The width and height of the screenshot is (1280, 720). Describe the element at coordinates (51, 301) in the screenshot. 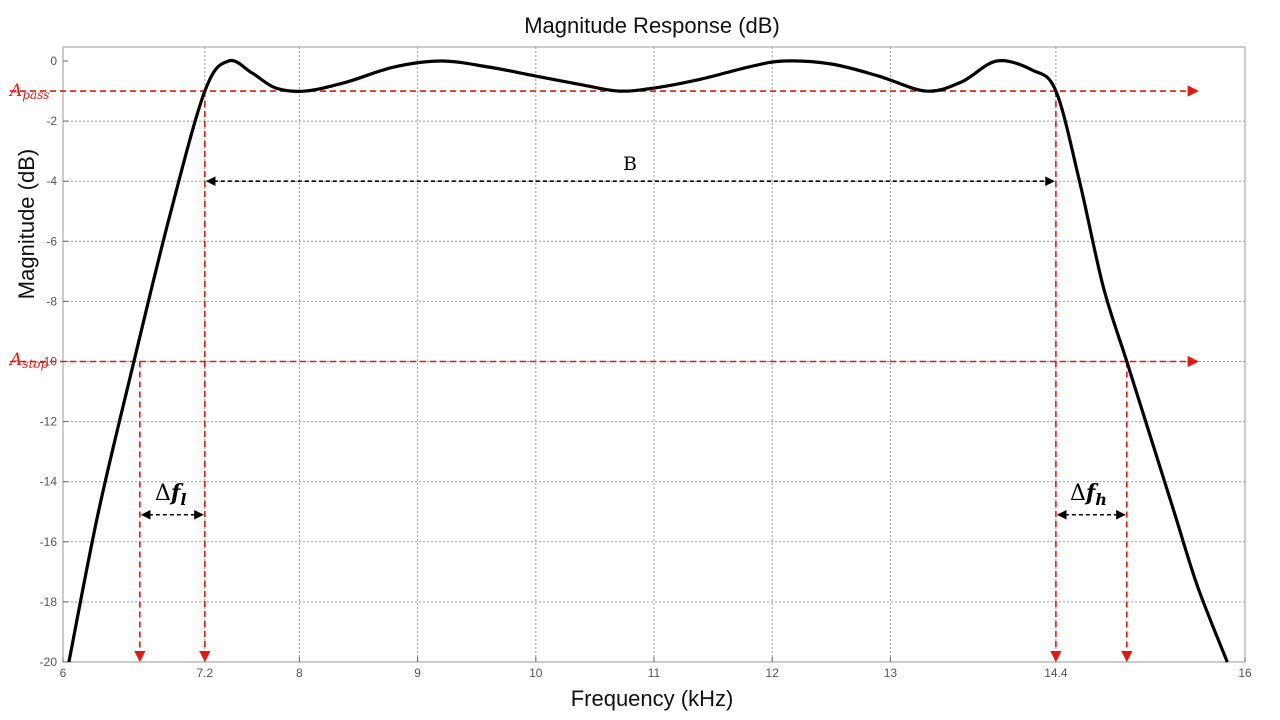

I see `y-tick-label: -8` at that location.